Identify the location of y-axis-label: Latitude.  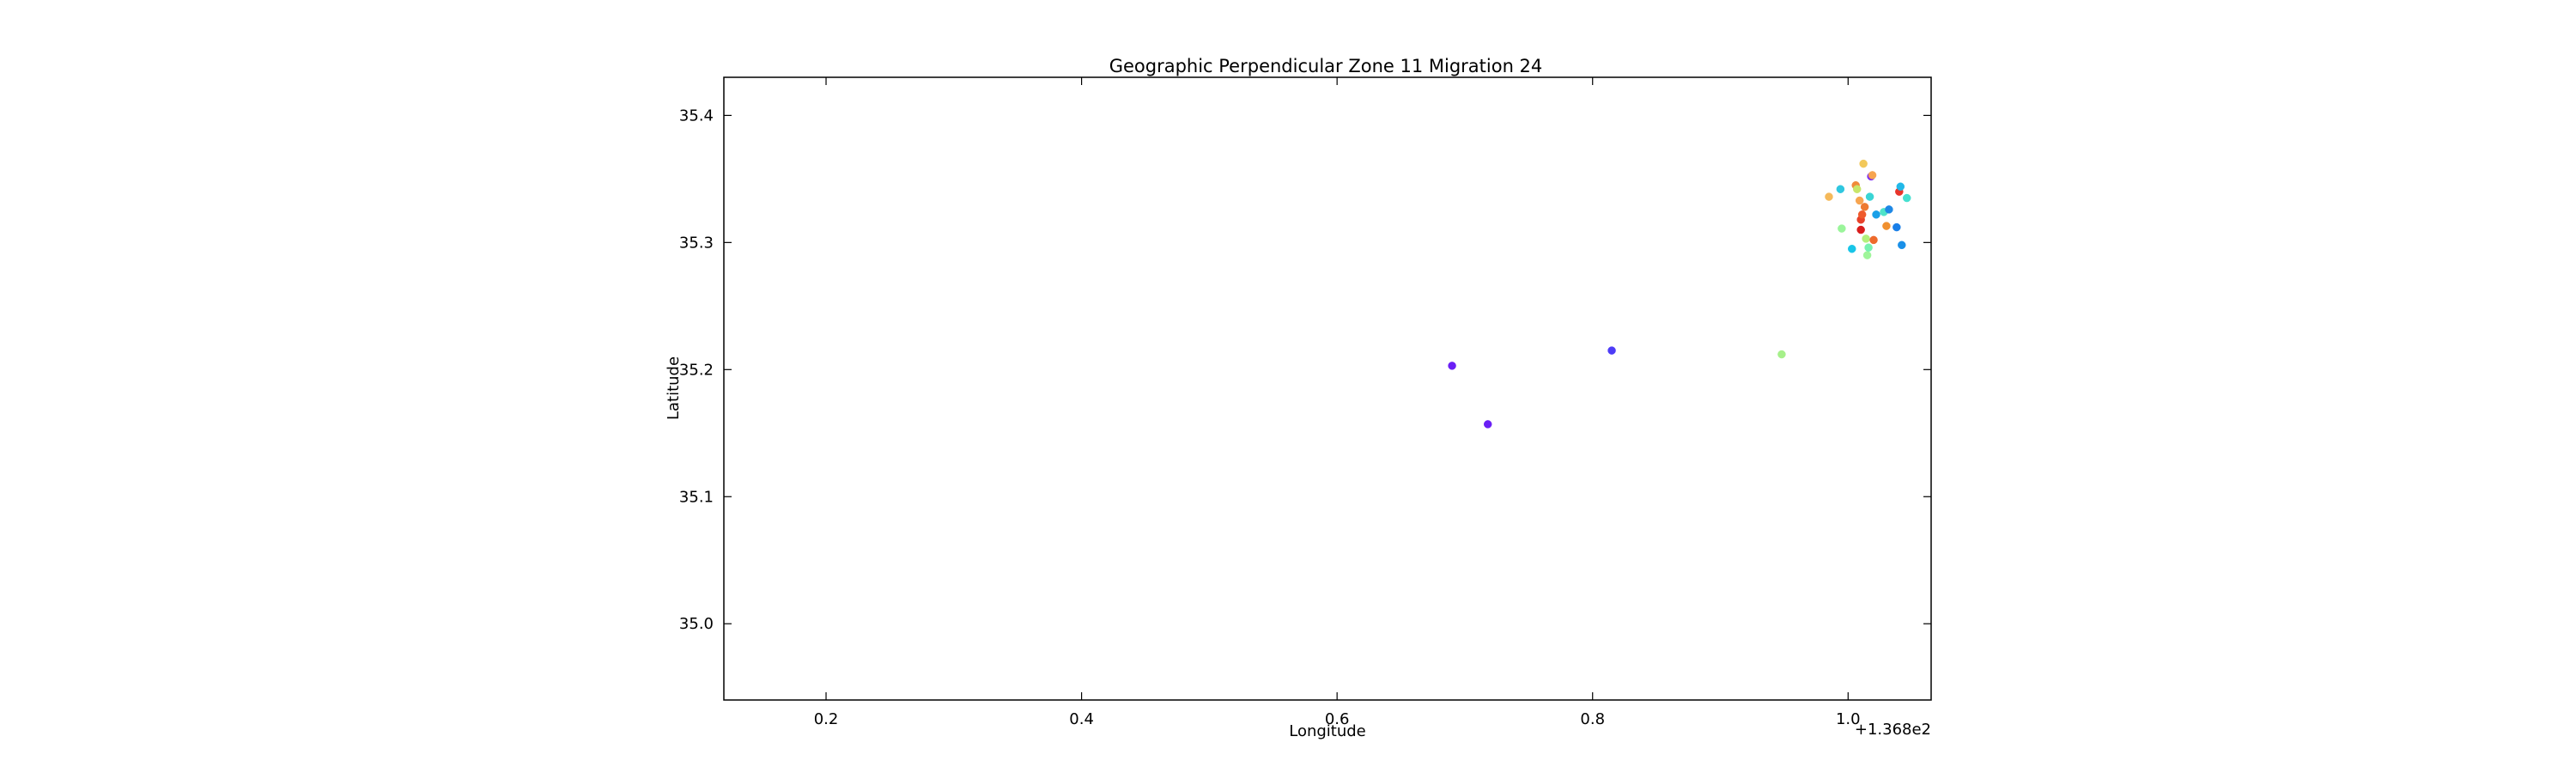
(674, 388).